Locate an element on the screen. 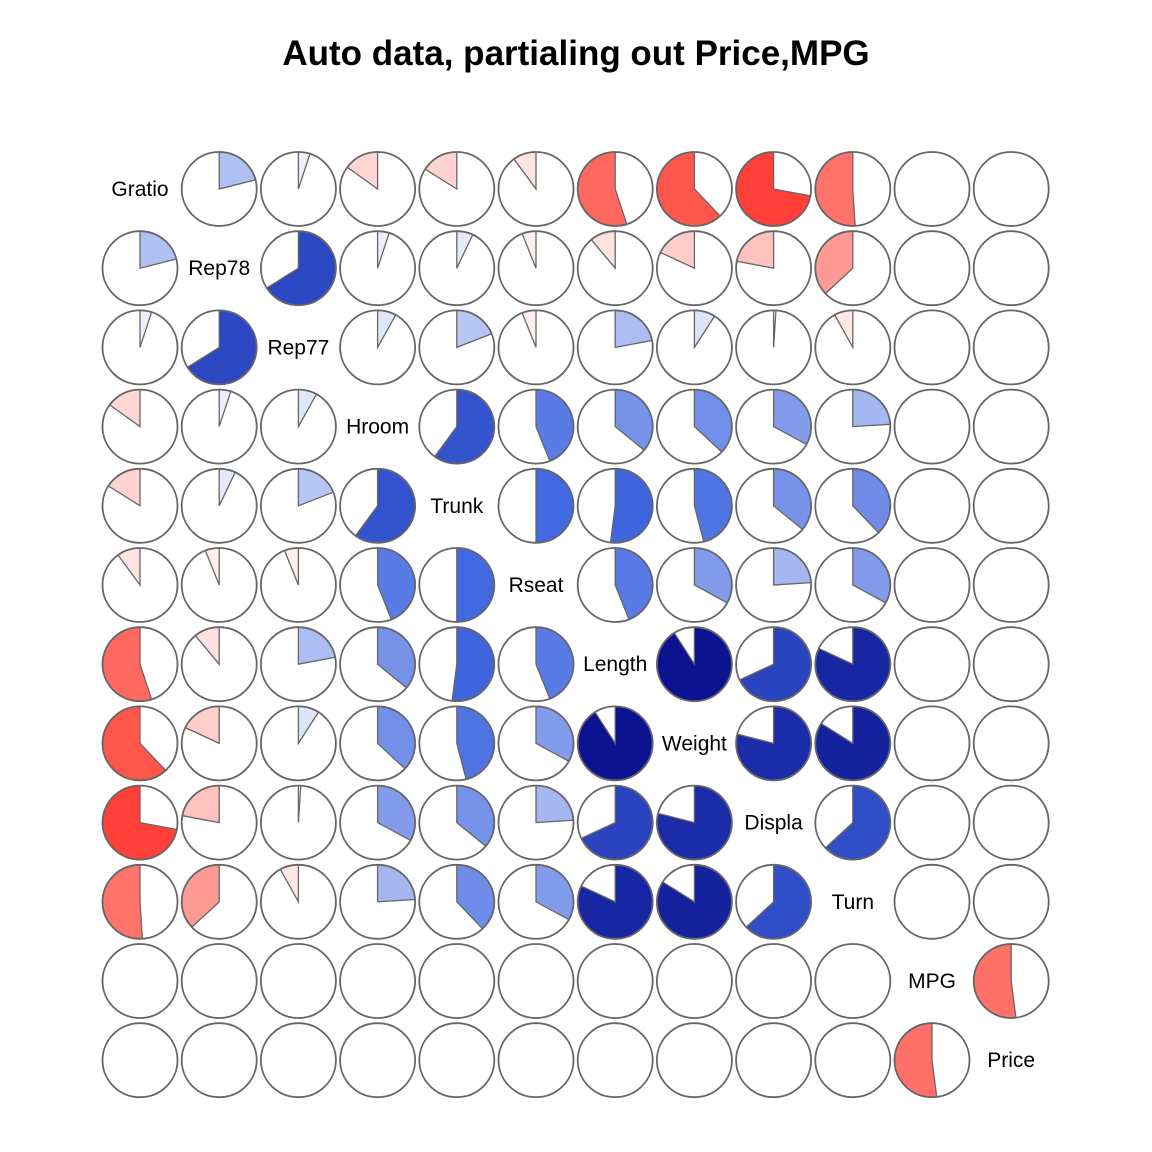  variable-label: Rep77 is located at coordinates (298, 347).